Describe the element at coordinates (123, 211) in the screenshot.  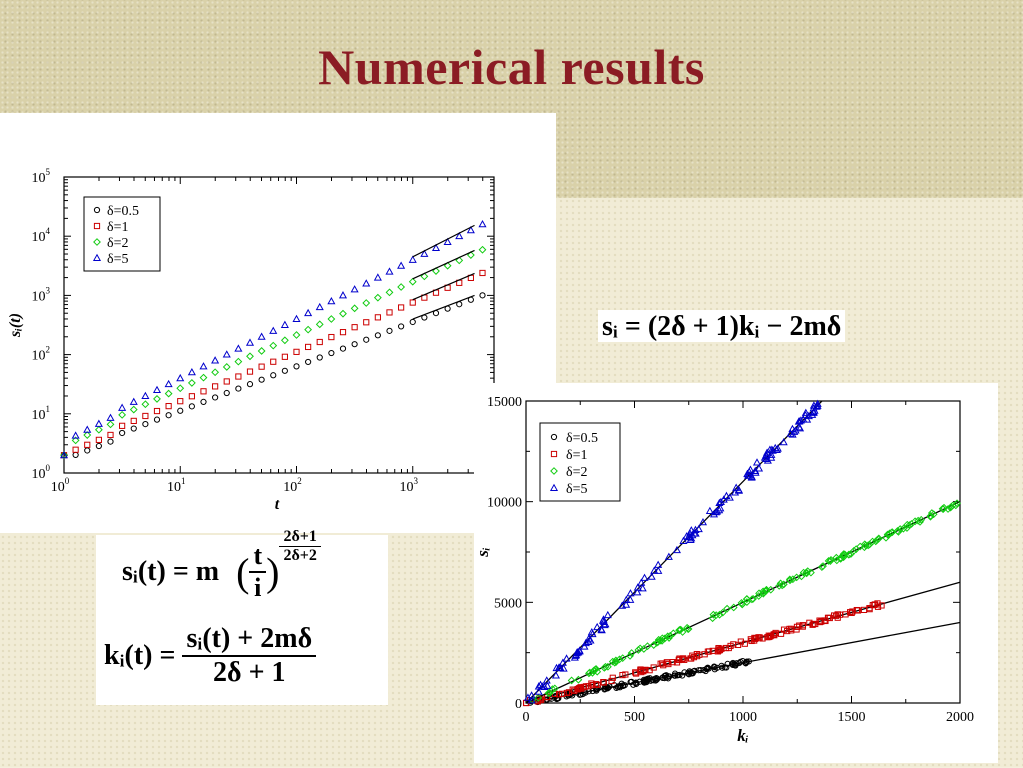
I see `legend-label: δ=0.5` at that location.